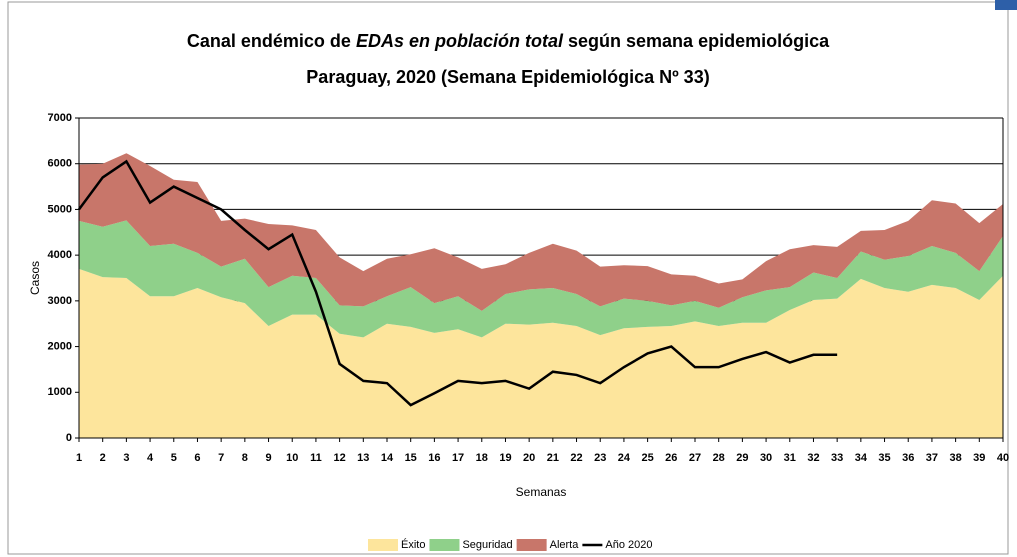  Describe the element at coordinates (979, 458) in the screenshot. I see `x-tick-label: 39` at that location.